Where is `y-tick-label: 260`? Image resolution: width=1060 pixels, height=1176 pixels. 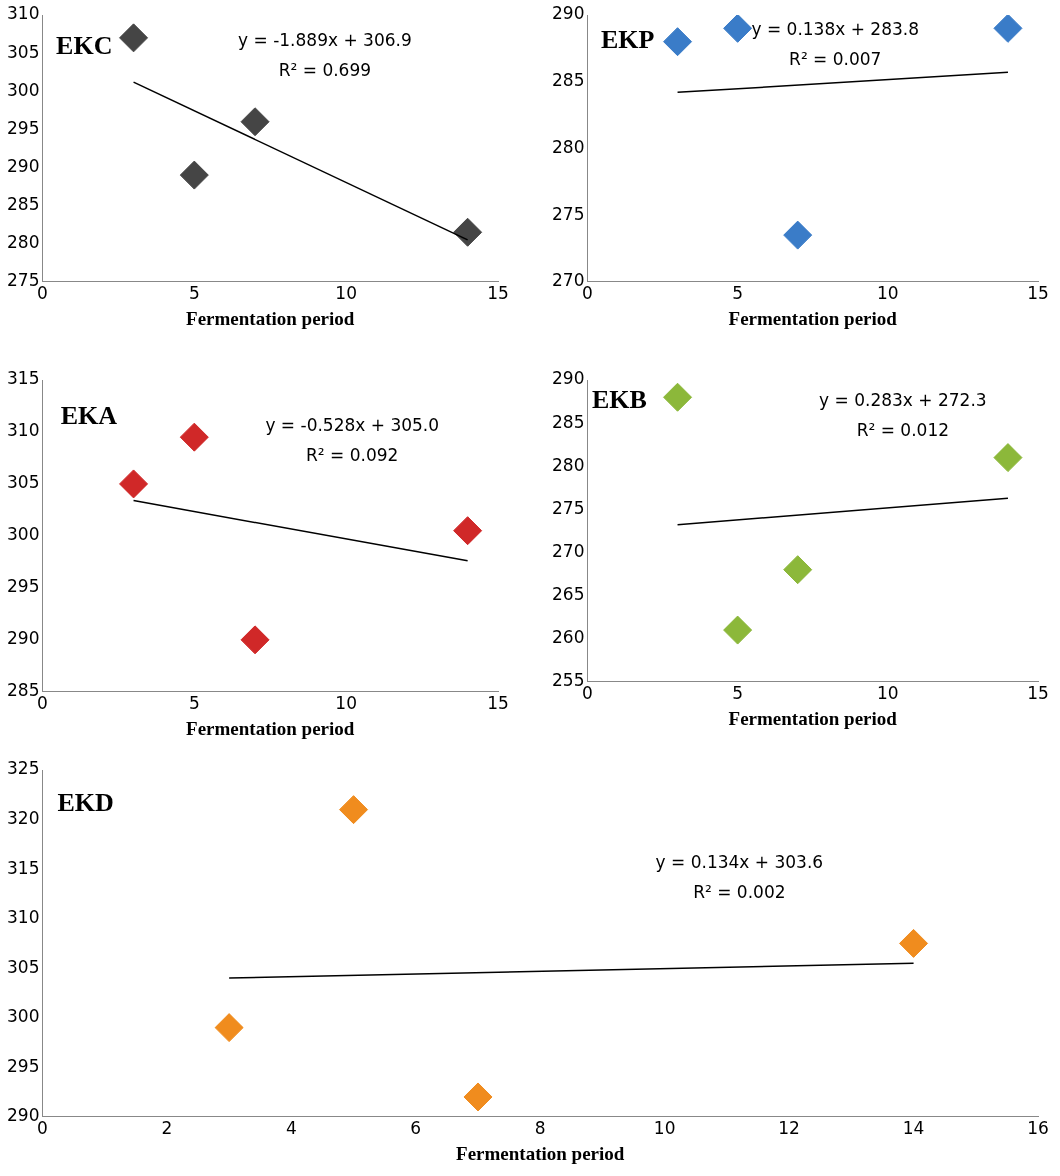 y-tick-label: 260 is located at coordinates (568, 637).